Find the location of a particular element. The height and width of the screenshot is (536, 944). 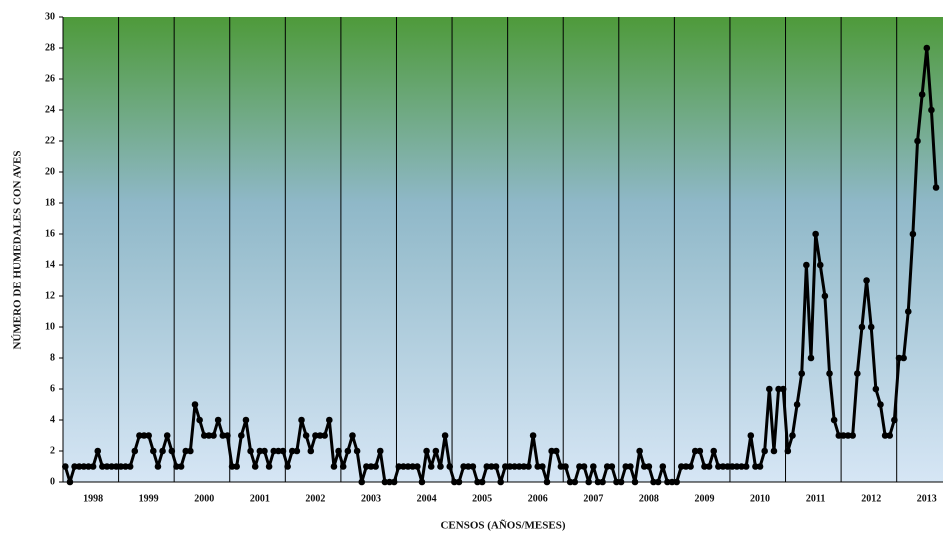

y-tick-label: 26 is located at coordinates (50, 78).